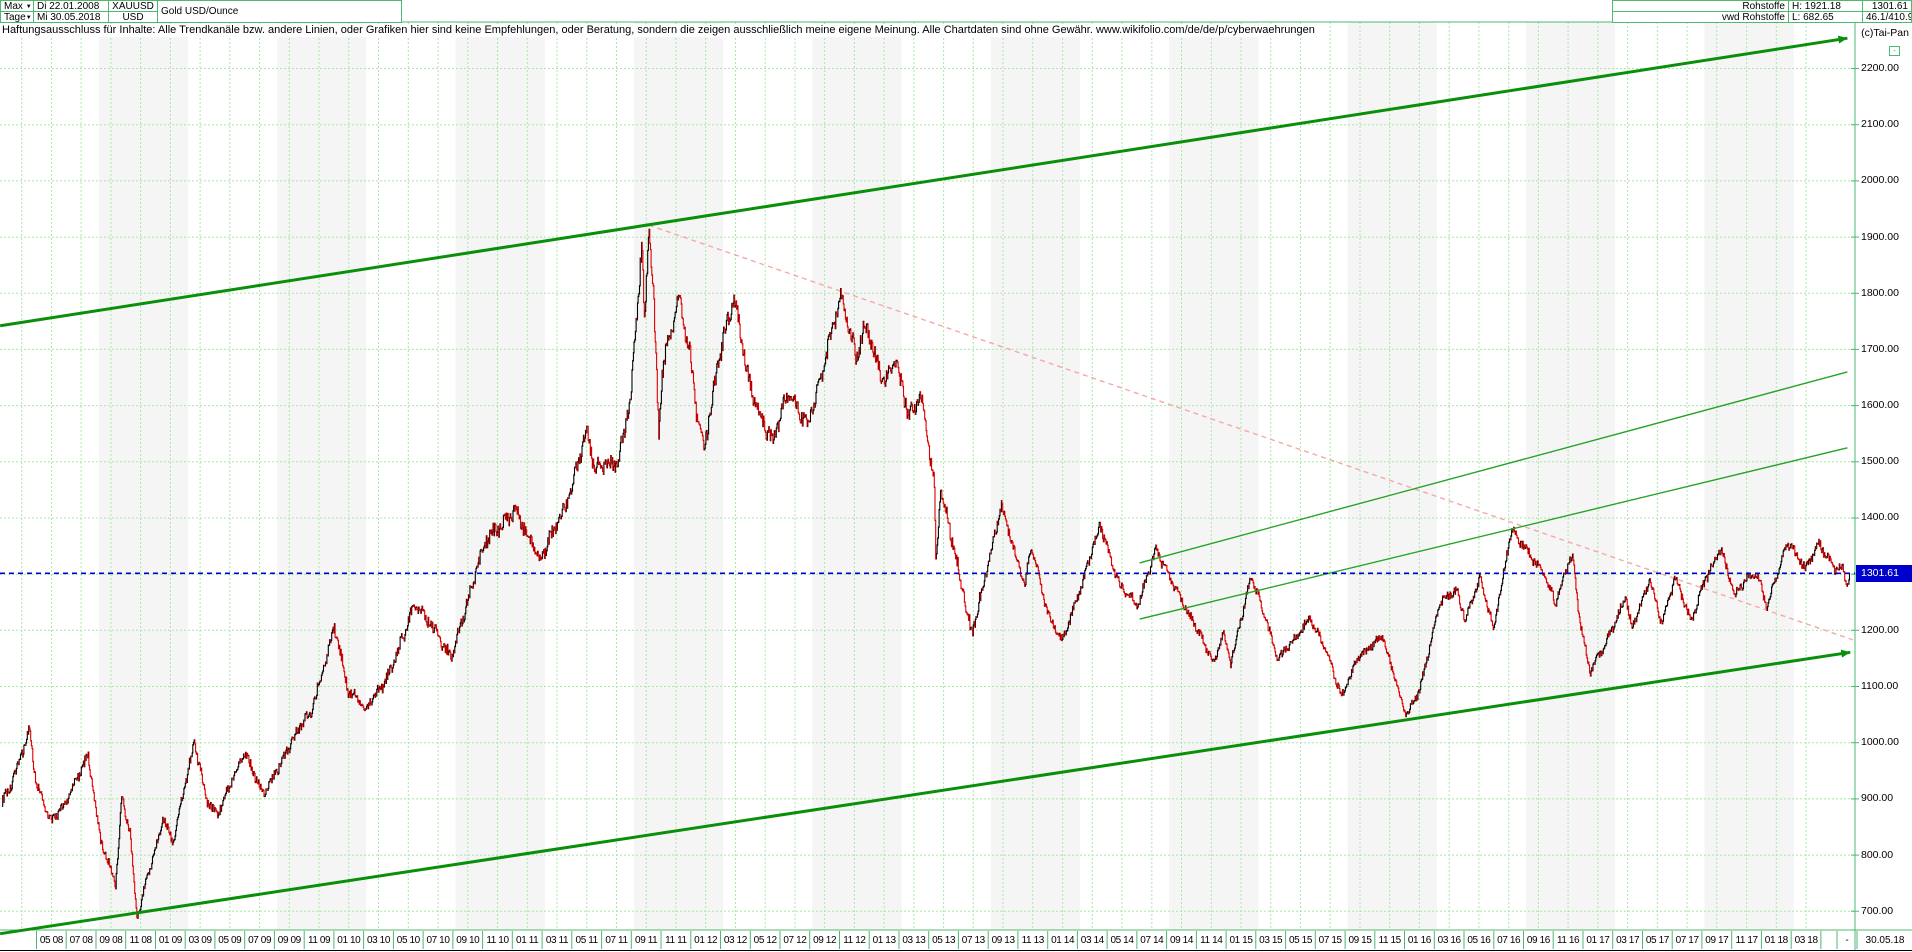 The width and height of the screenshot is (1912, 952). Describe the element at coordinates (1449, 940) in the screenshot. I see `x-axis-label: 03 16` at that location.